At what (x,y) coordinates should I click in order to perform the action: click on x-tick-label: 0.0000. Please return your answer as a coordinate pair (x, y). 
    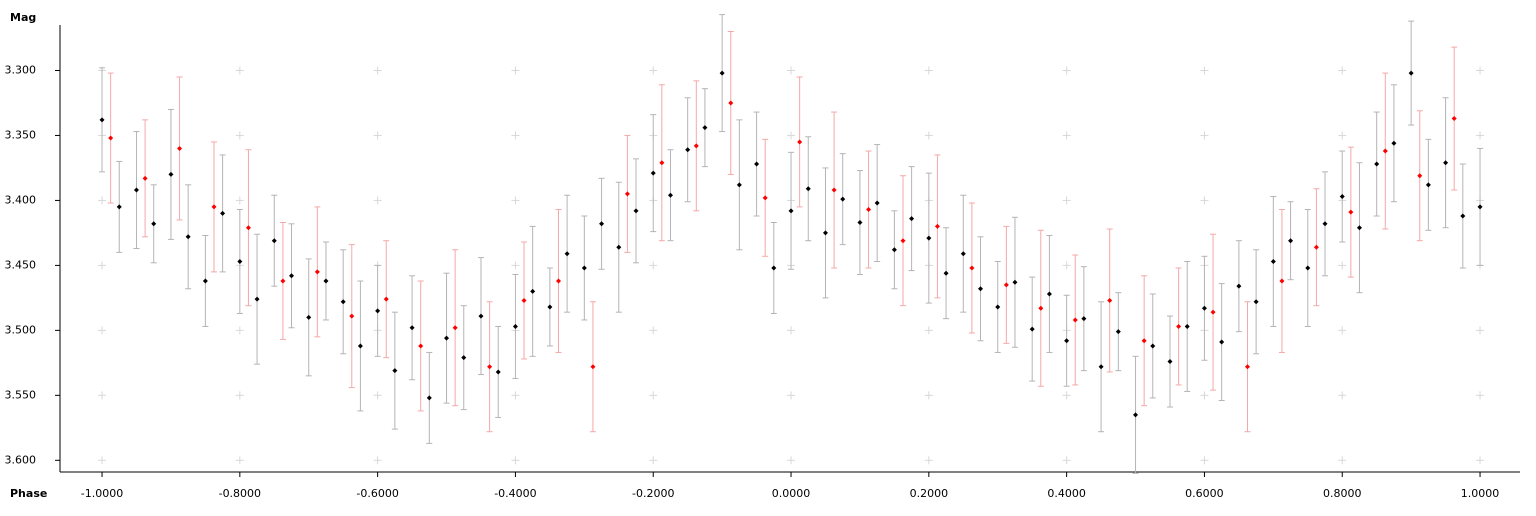
    Looking at the image, I should click on (791, 493).